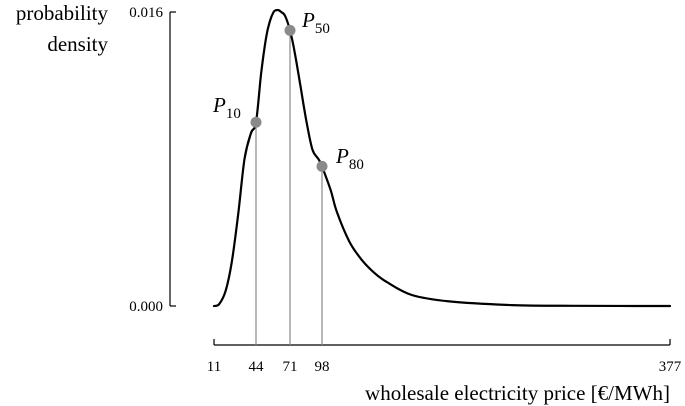 This screenshot has height=406, width=685. What do you see at coordinates (77, 44) in the screenshot?
I see `y-axis-label-line-2: density` at bounding box center [77, 44].